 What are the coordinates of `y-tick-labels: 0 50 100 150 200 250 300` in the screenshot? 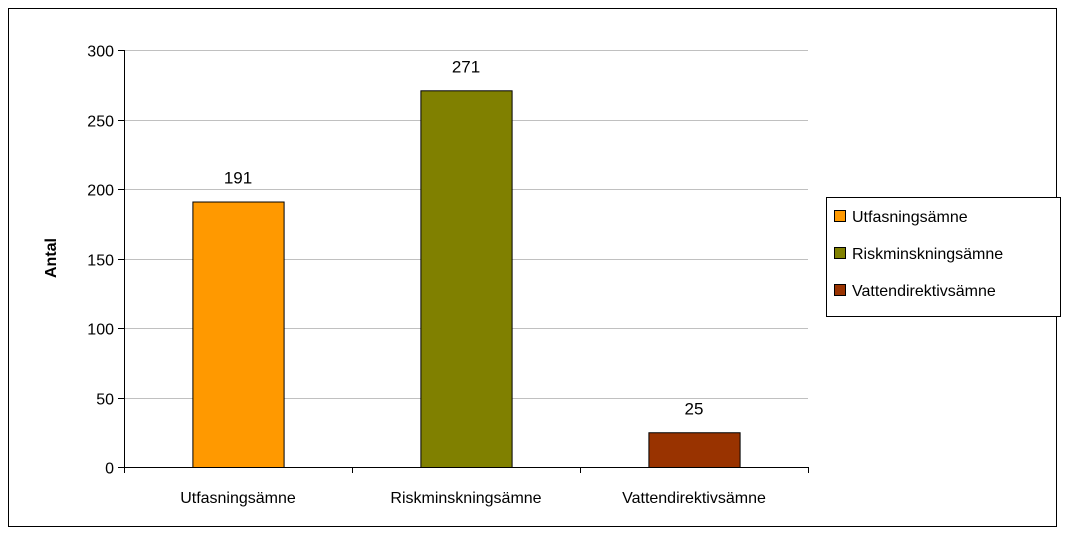 It's located at (100, 261).